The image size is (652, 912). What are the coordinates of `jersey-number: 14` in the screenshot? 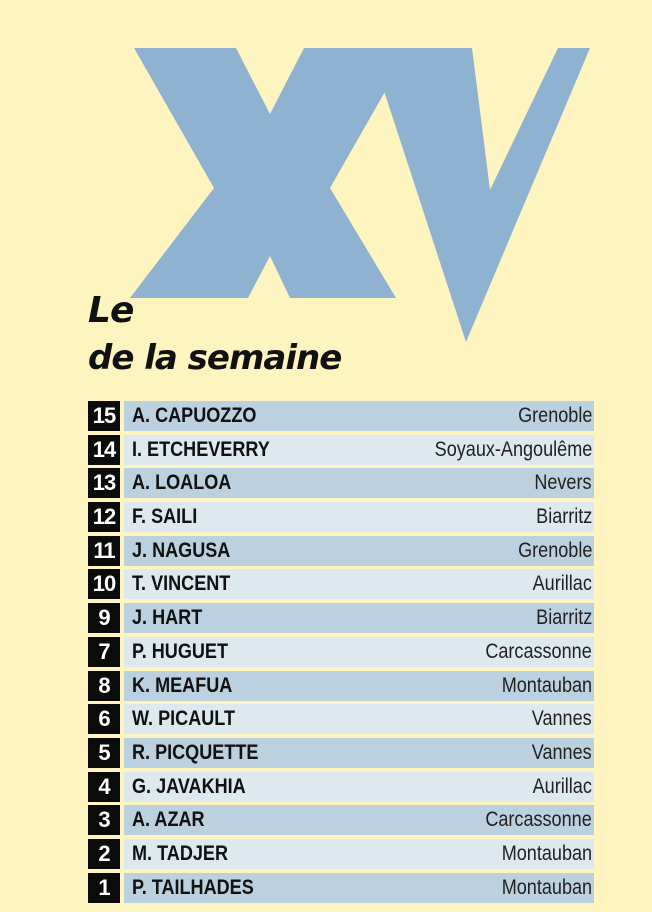 It's located at (104, 449).